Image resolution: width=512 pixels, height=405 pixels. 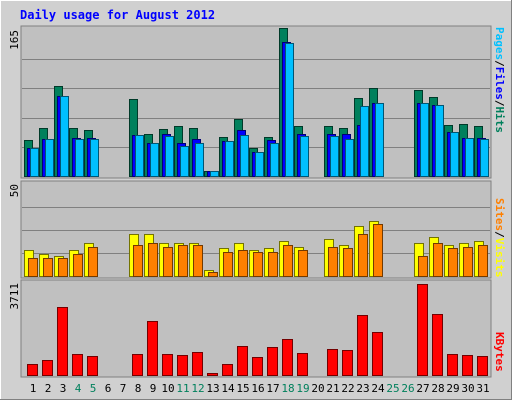 I want to click on day-label-5: 5, so click(x=93, y=388).